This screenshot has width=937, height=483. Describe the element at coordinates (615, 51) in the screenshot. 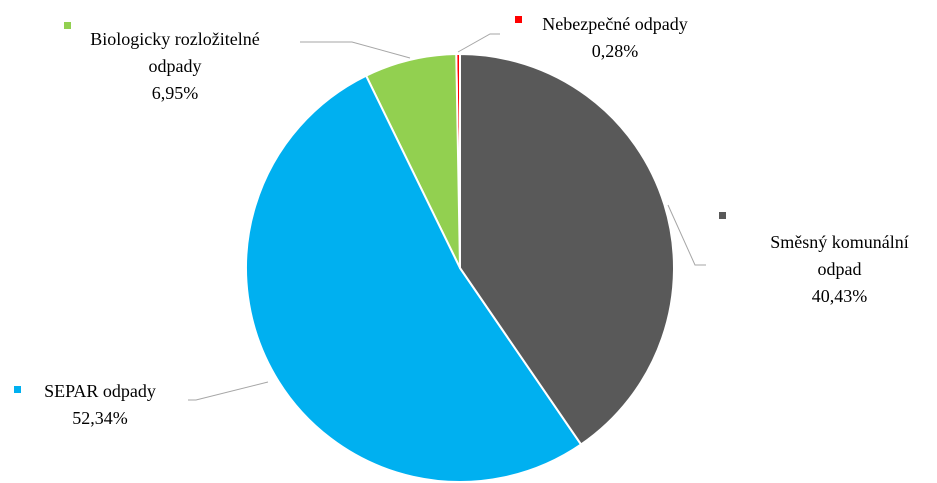

I see `value-label: 0,28%` at that location.